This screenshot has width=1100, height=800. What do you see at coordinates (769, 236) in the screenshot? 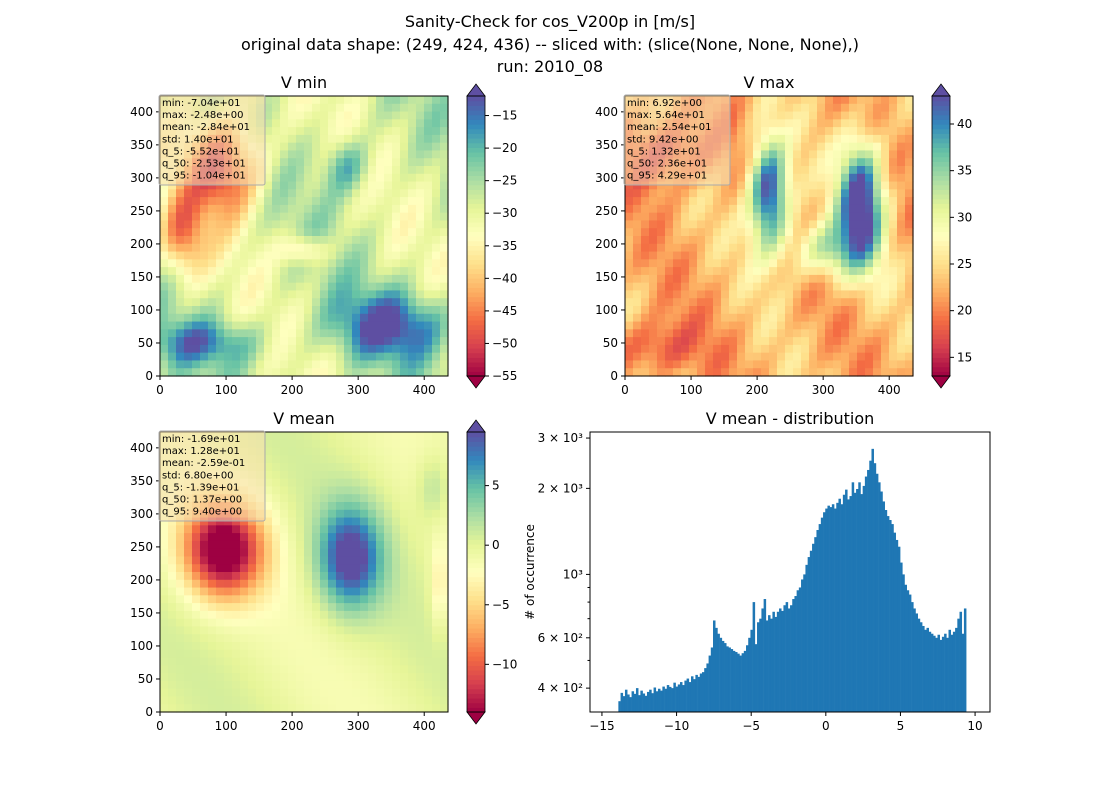
I see `axes-frame` at bounding box center [769, 236].